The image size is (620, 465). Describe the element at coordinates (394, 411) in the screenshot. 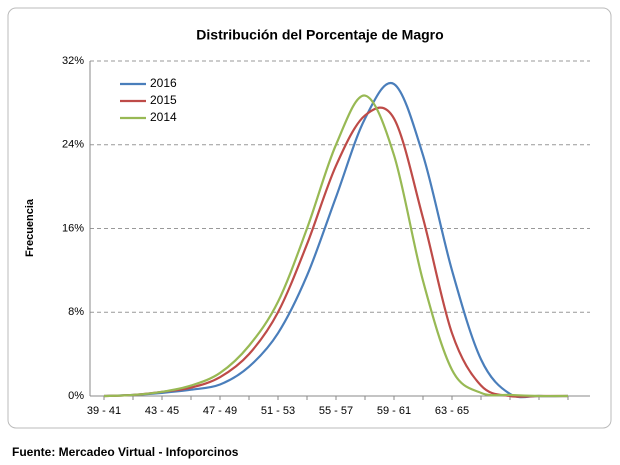

I see `x-tick-label: 59 - 61` at that location.